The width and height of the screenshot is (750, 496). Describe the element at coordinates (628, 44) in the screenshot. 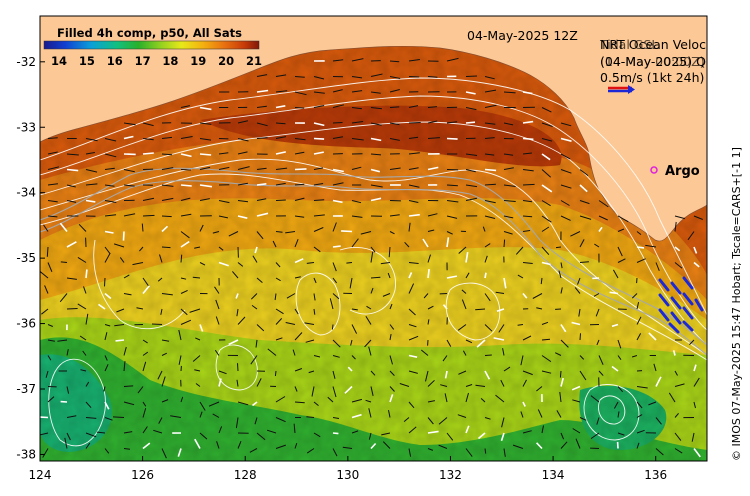

I see `legend-overprint-1: Tidal GSL` at that location.